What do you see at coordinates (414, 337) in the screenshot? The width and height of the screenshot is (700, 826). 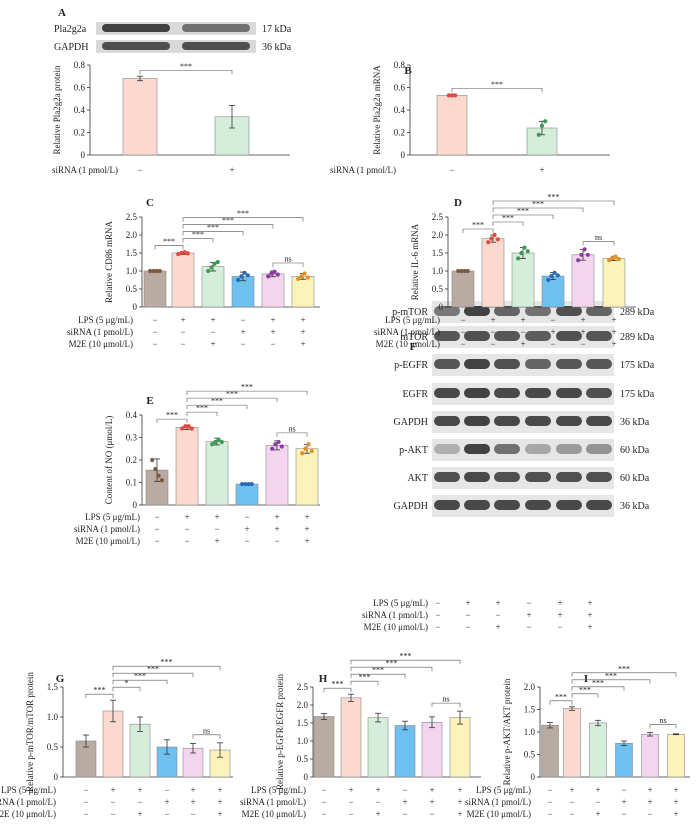 I see `blot-F-label: mTOR` at bounding box center [414, 337].